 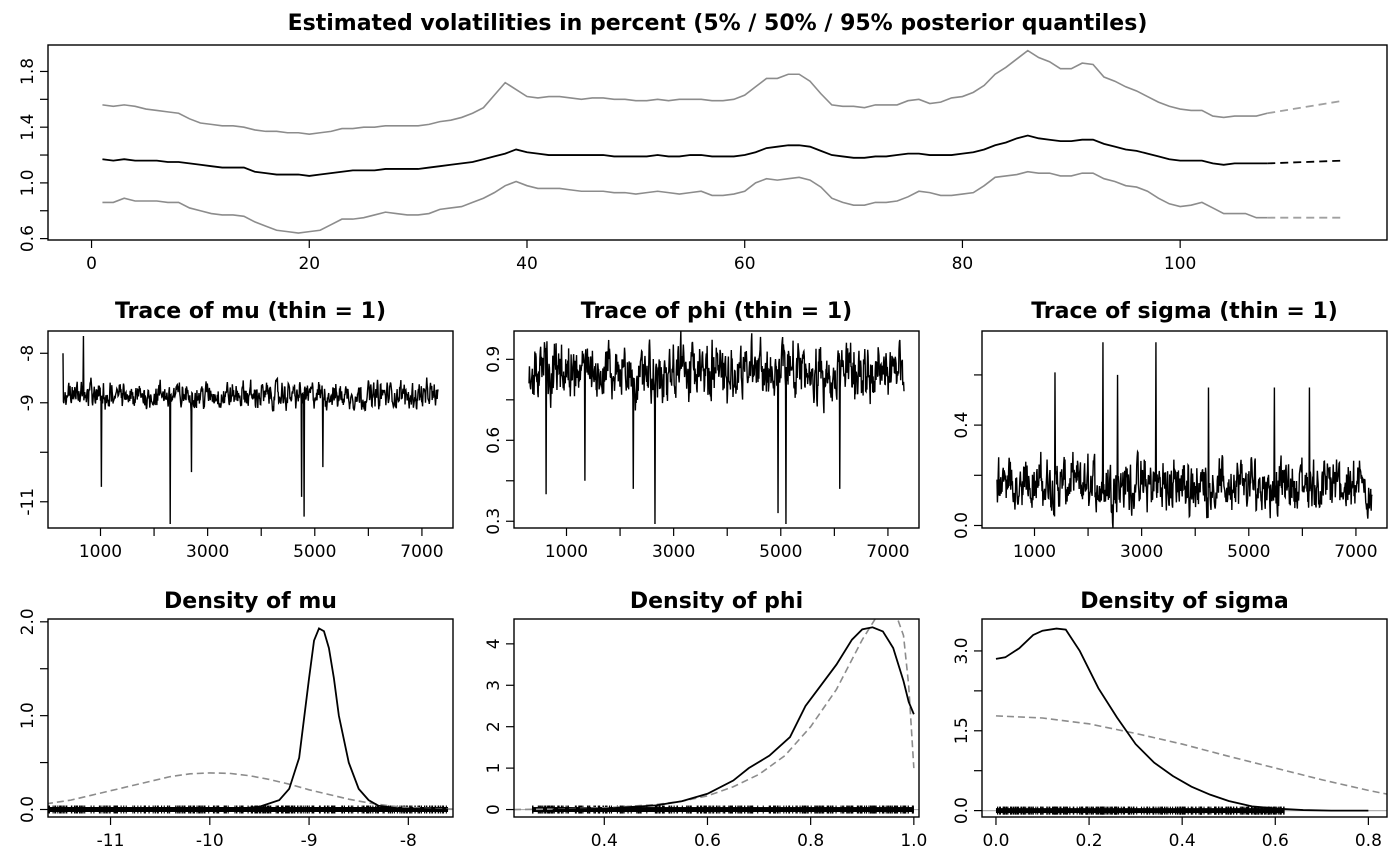 I want to click on forecast-upper-quantile-line, so click(x=1305, y=107).